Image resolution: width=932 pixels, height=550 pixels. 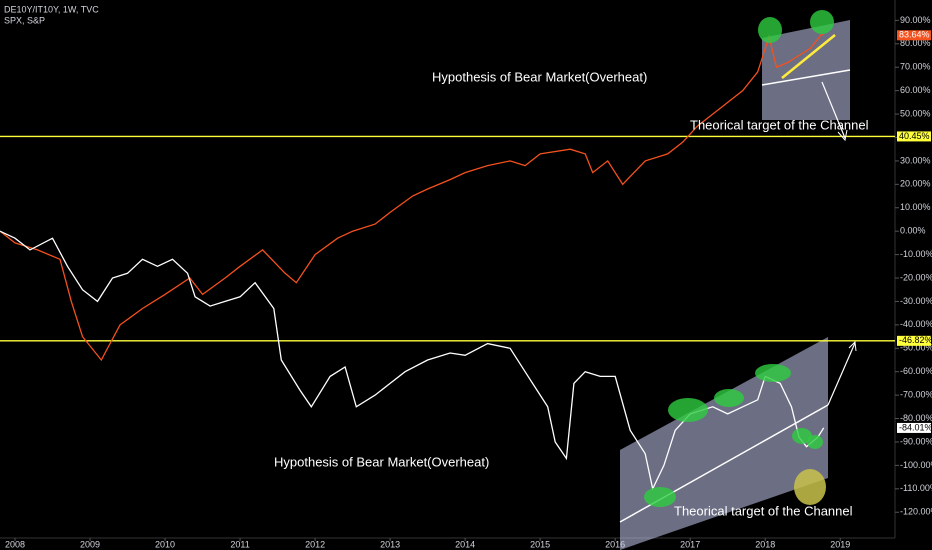 What do you see at coordinates (915, 113) in the screenshot?
I see `y-tick-label: 50.00%` at bounding box center [915, 113].